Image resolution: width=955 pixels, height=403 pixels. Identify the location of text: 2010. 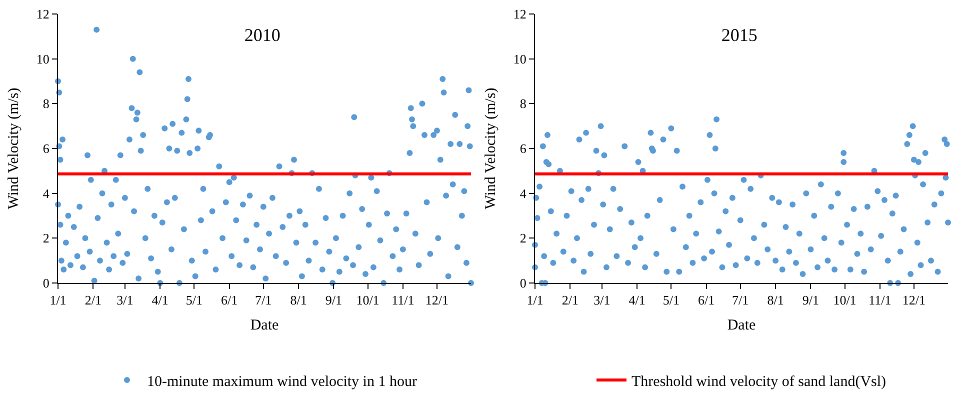
(262, 34).